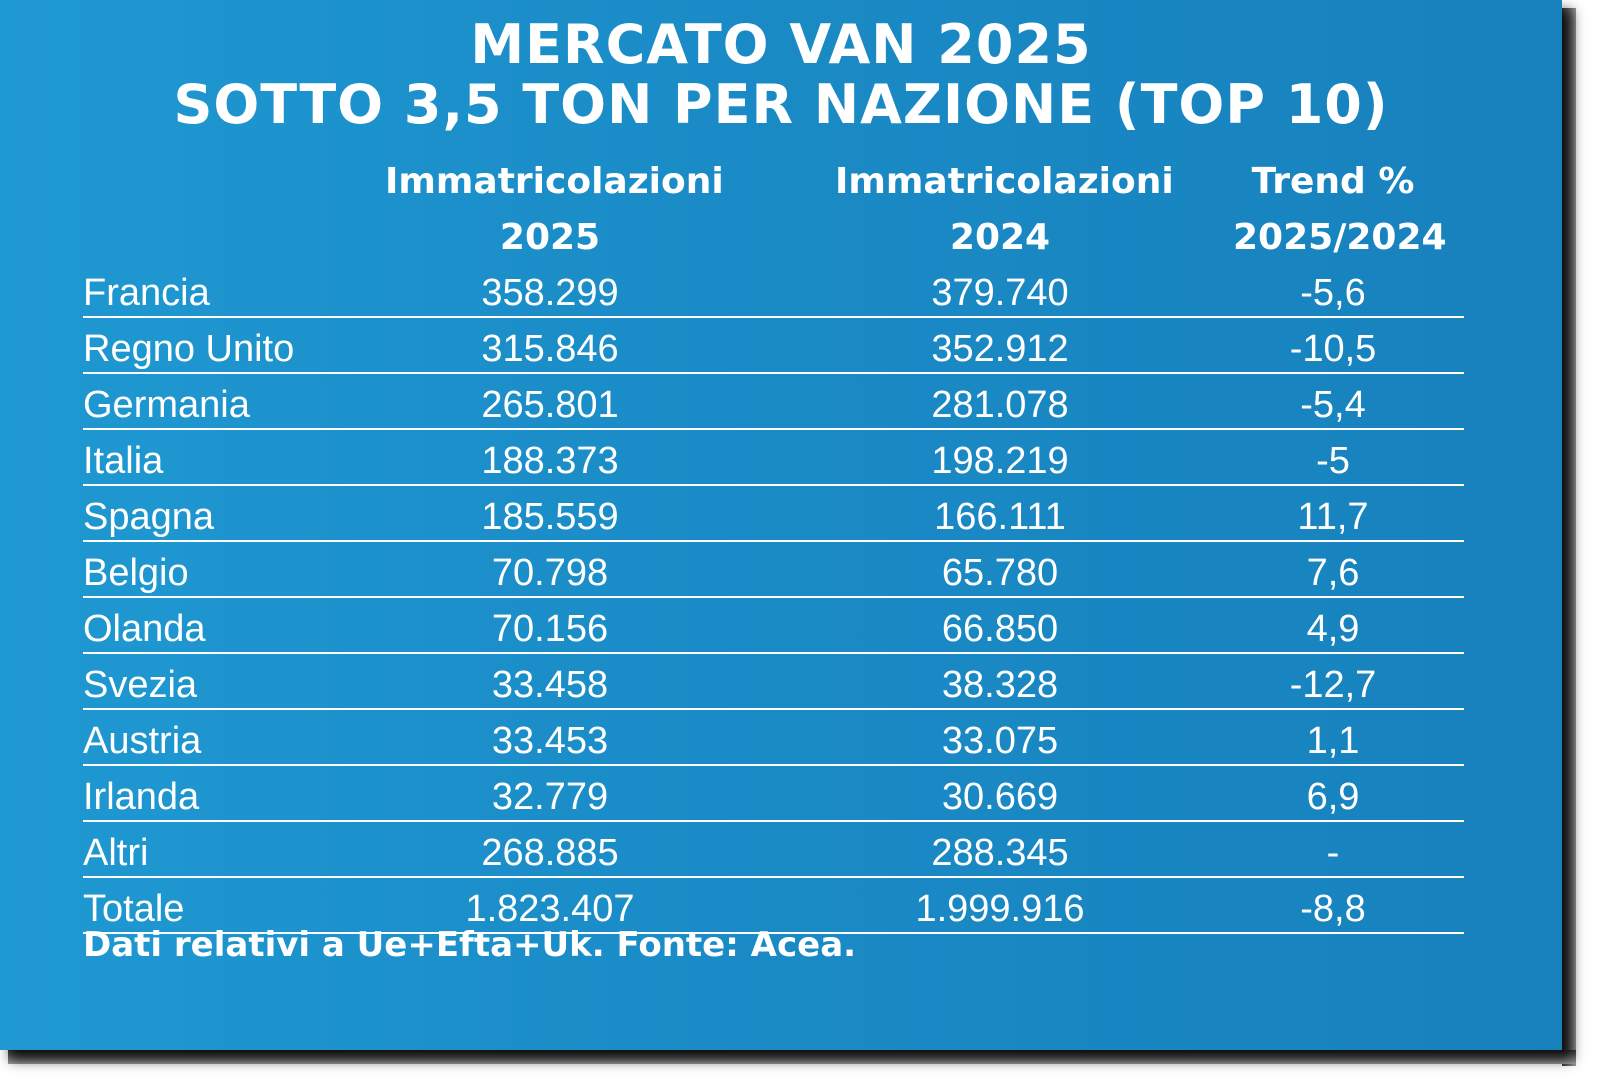  Describe the element at coordinates (1333, 797) in the screenshot. I see `trend-cell: 6,9` at that location.